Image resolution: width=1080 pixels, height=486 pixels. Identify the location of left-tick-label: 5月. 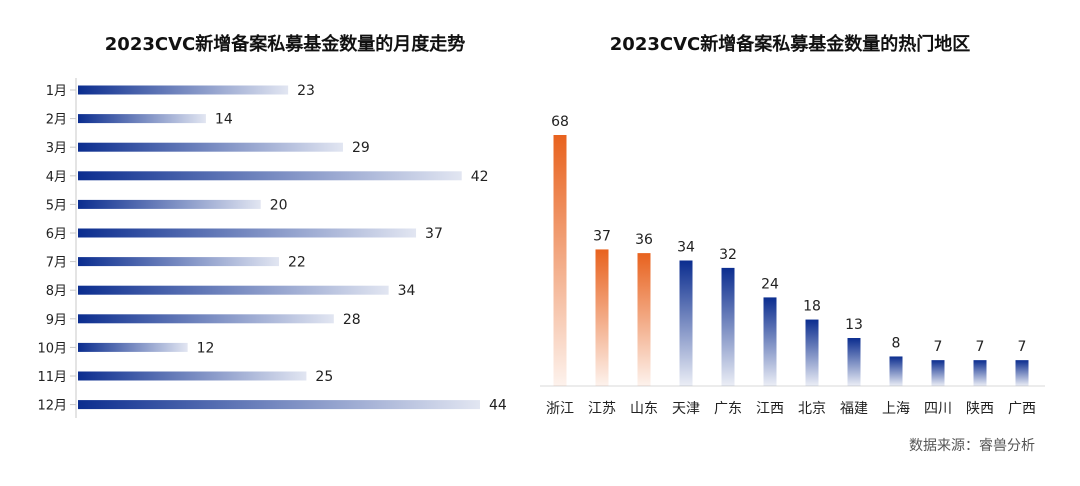
(56, 205).